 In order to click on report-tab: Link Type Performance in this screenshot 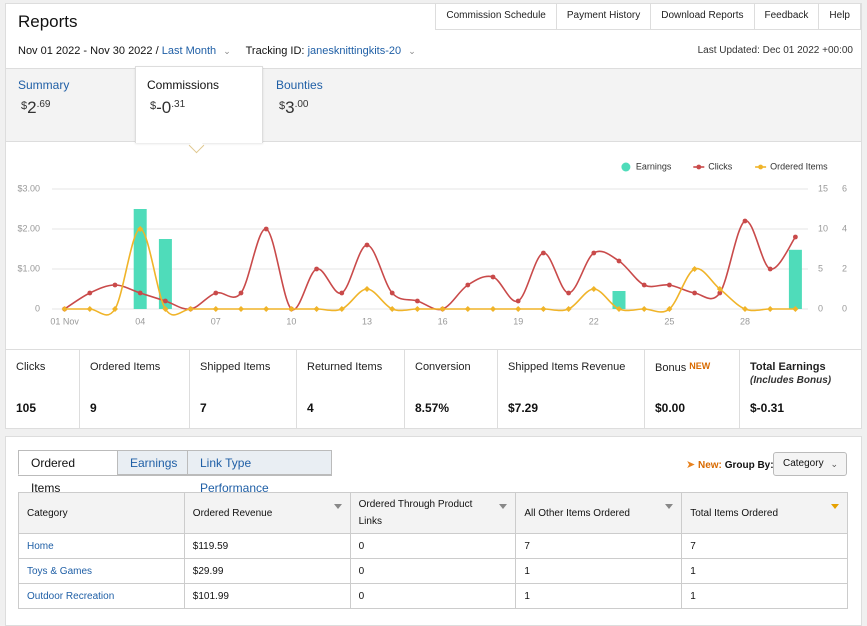, I will do `click(259, 472)`.